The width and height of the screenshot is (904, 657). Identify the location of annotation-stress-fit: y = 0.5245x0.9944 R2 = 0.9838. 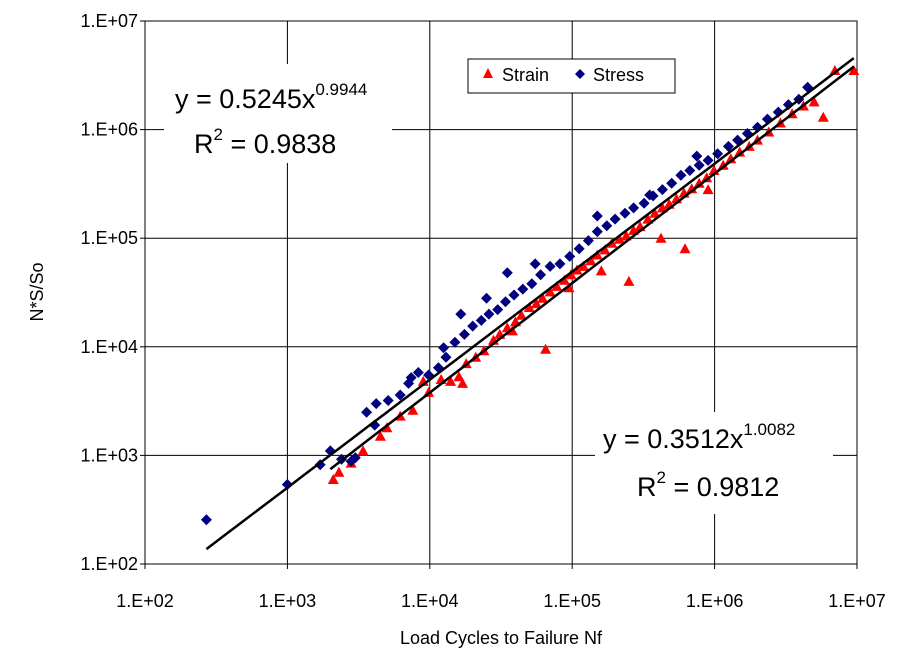
(278, 113).